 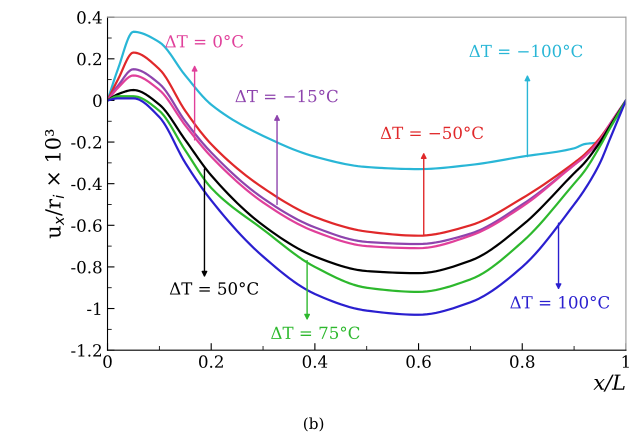 What do you see at coordinates (286, 96) in the screenshot?
I see `annotation: ΔT = −15°C` at bounding box center [286, 96].